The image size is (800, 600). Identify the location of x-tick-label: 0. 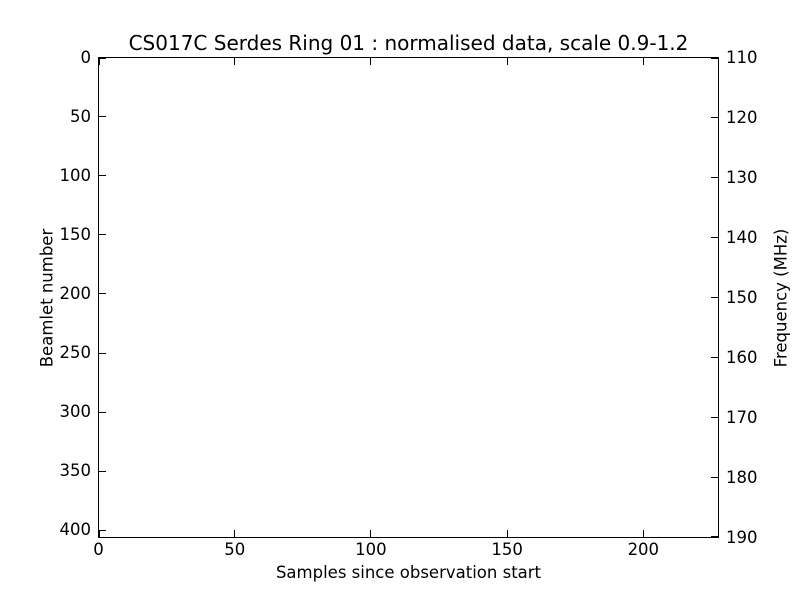
(98, 549).